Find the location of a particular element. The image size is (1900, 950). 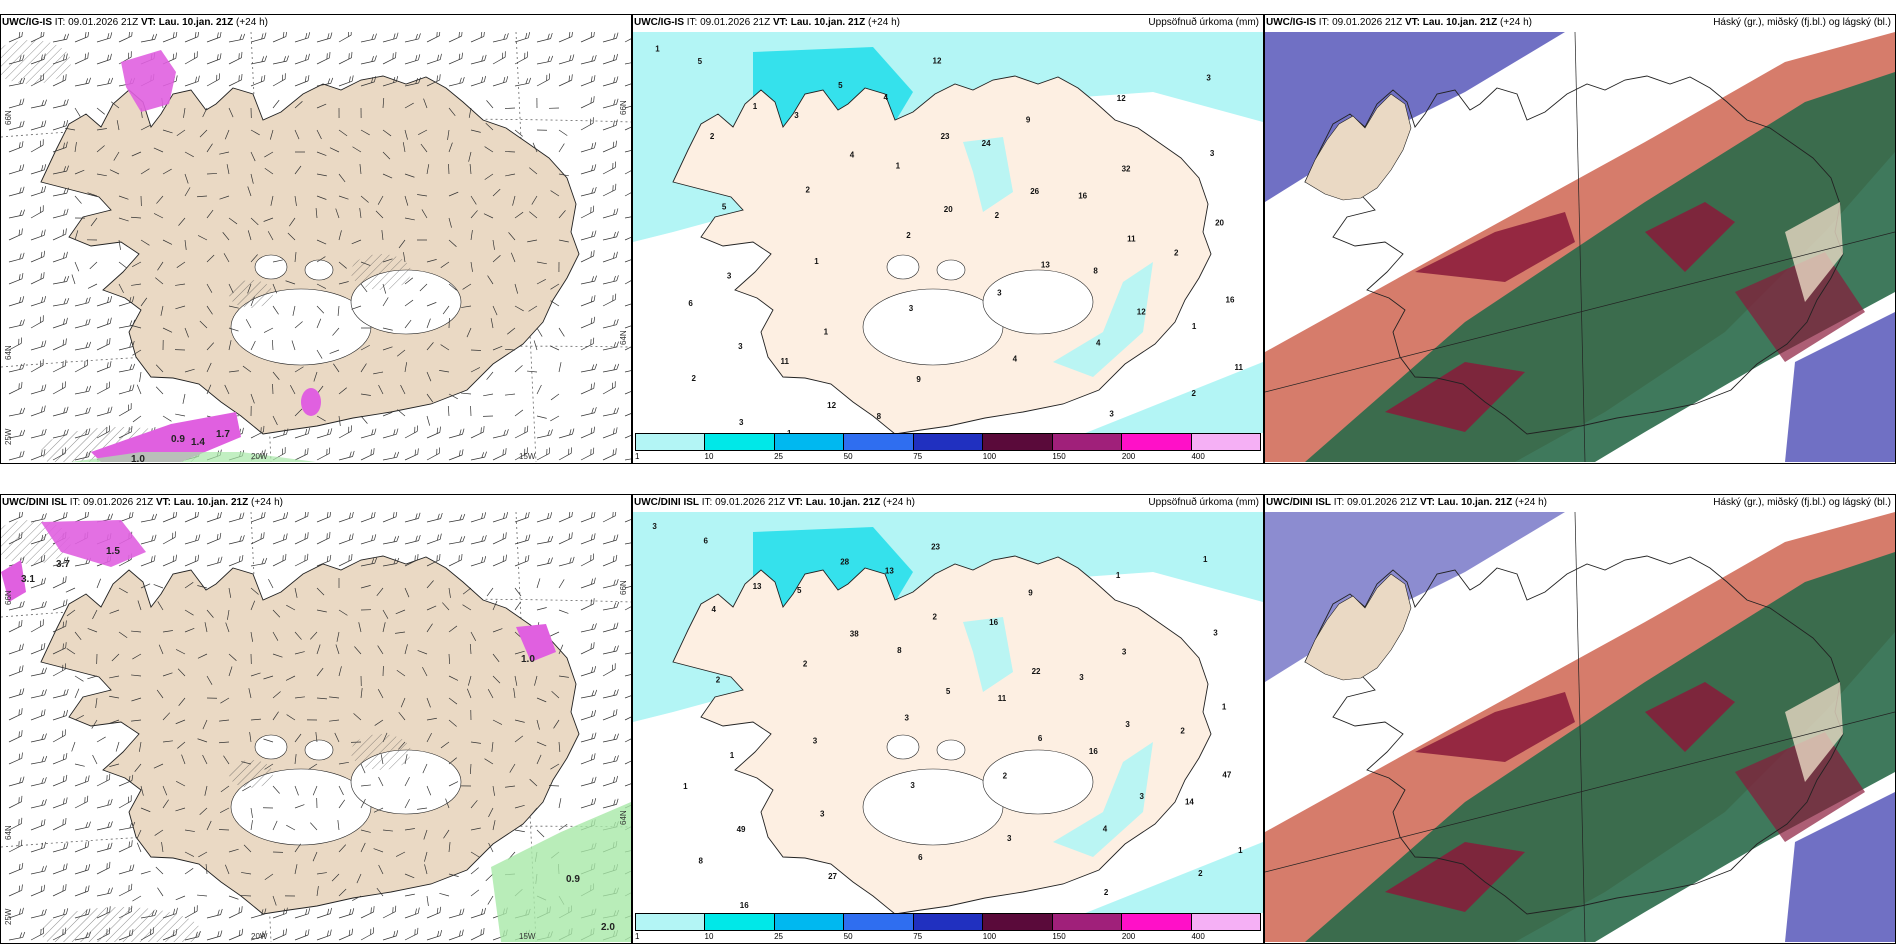

lat-label: 66N is located at coordinates (8, 117).